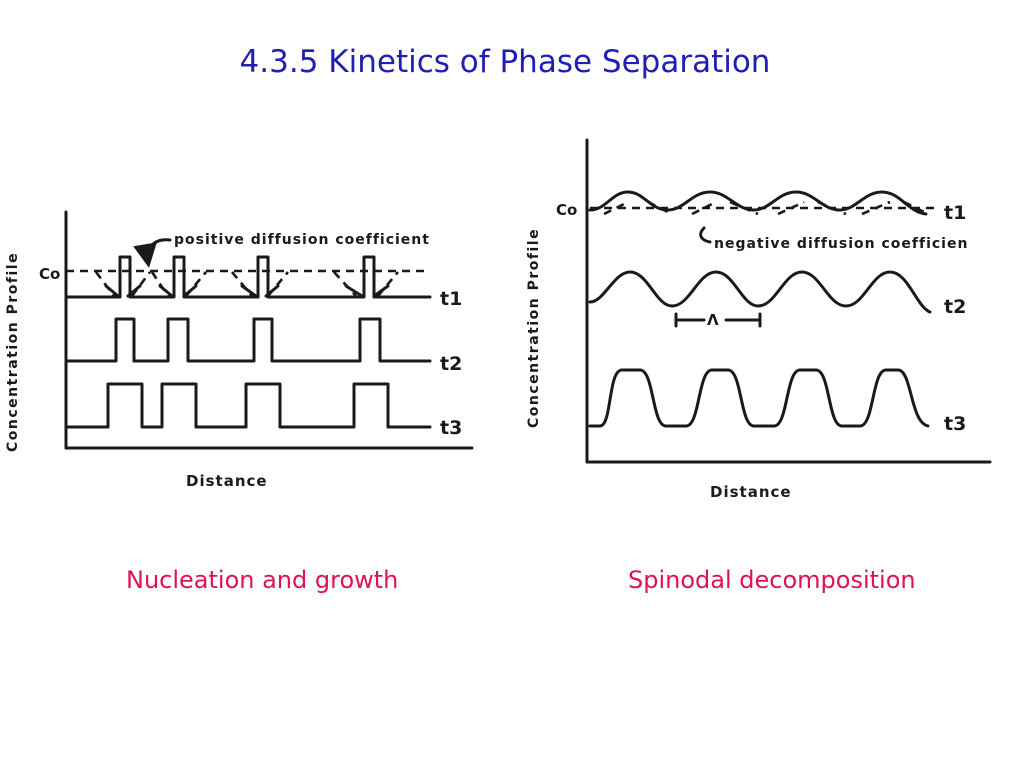 Image resolution: width=1024 pixels, height=768 pixels. Describe the element at coordinates (760, 292) in the screenshot. I see `right-curve-t2` at that location.